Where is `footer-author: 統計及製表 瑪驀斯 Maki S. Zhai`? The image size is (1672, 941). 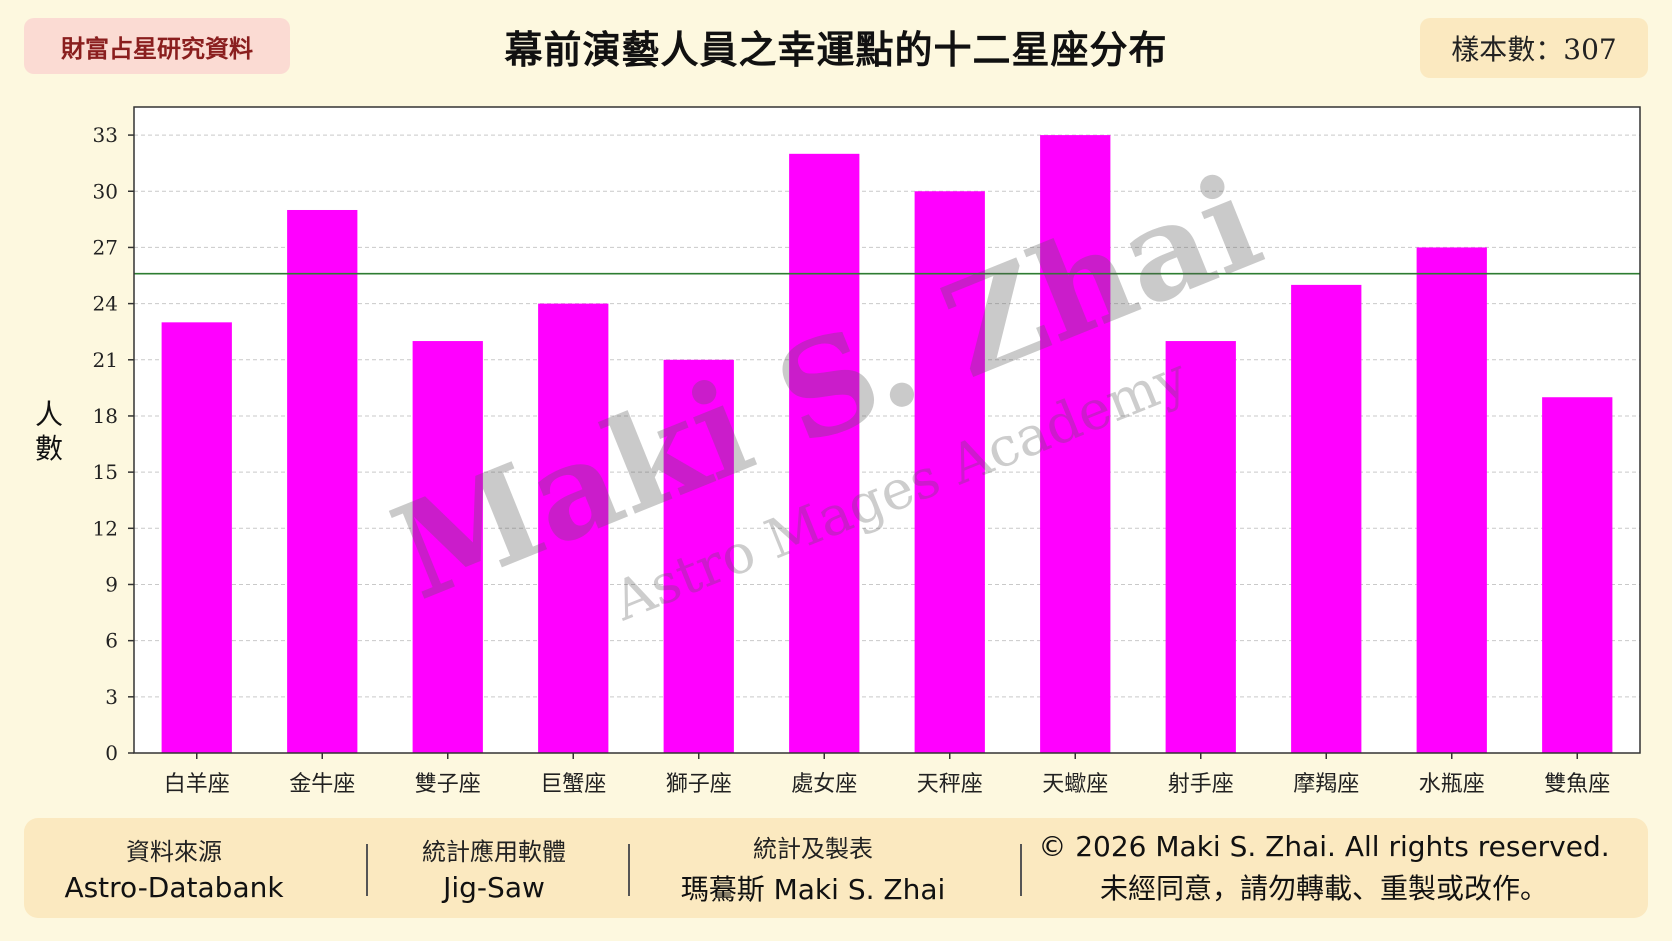 footer-author: 統計及製表 瑪驀斯 Maki S. Zhai is located at coordinates (813, 868).